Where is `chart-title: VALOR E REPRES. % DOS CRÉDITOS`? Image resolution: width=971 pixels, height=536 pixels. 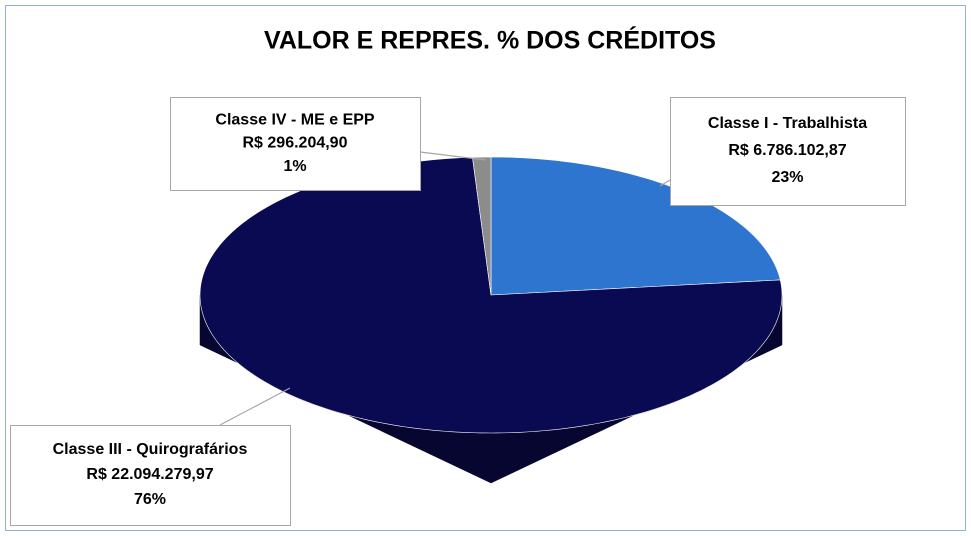 chart-title: VALOR E REPRES. % DOS CRÉDITOS is located at coordinates (490, 40).